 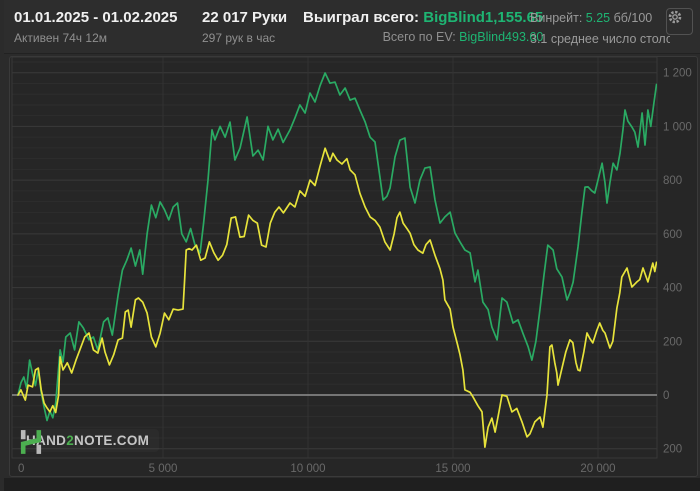 I want to click on x-axis-label: 10 000, so click(x=307, y=469).